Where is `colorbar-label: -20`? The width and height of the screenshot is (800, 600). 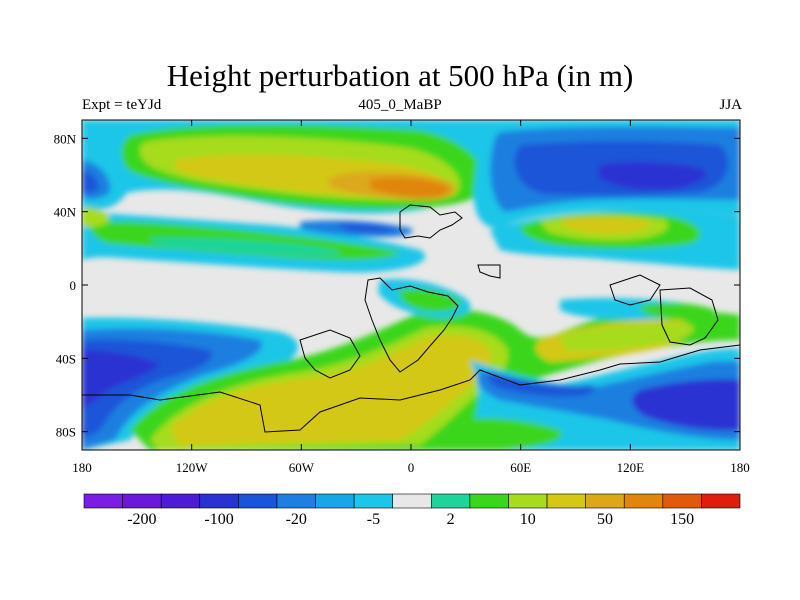 colorbar-label: -20 is located at coordinates (296, 519).